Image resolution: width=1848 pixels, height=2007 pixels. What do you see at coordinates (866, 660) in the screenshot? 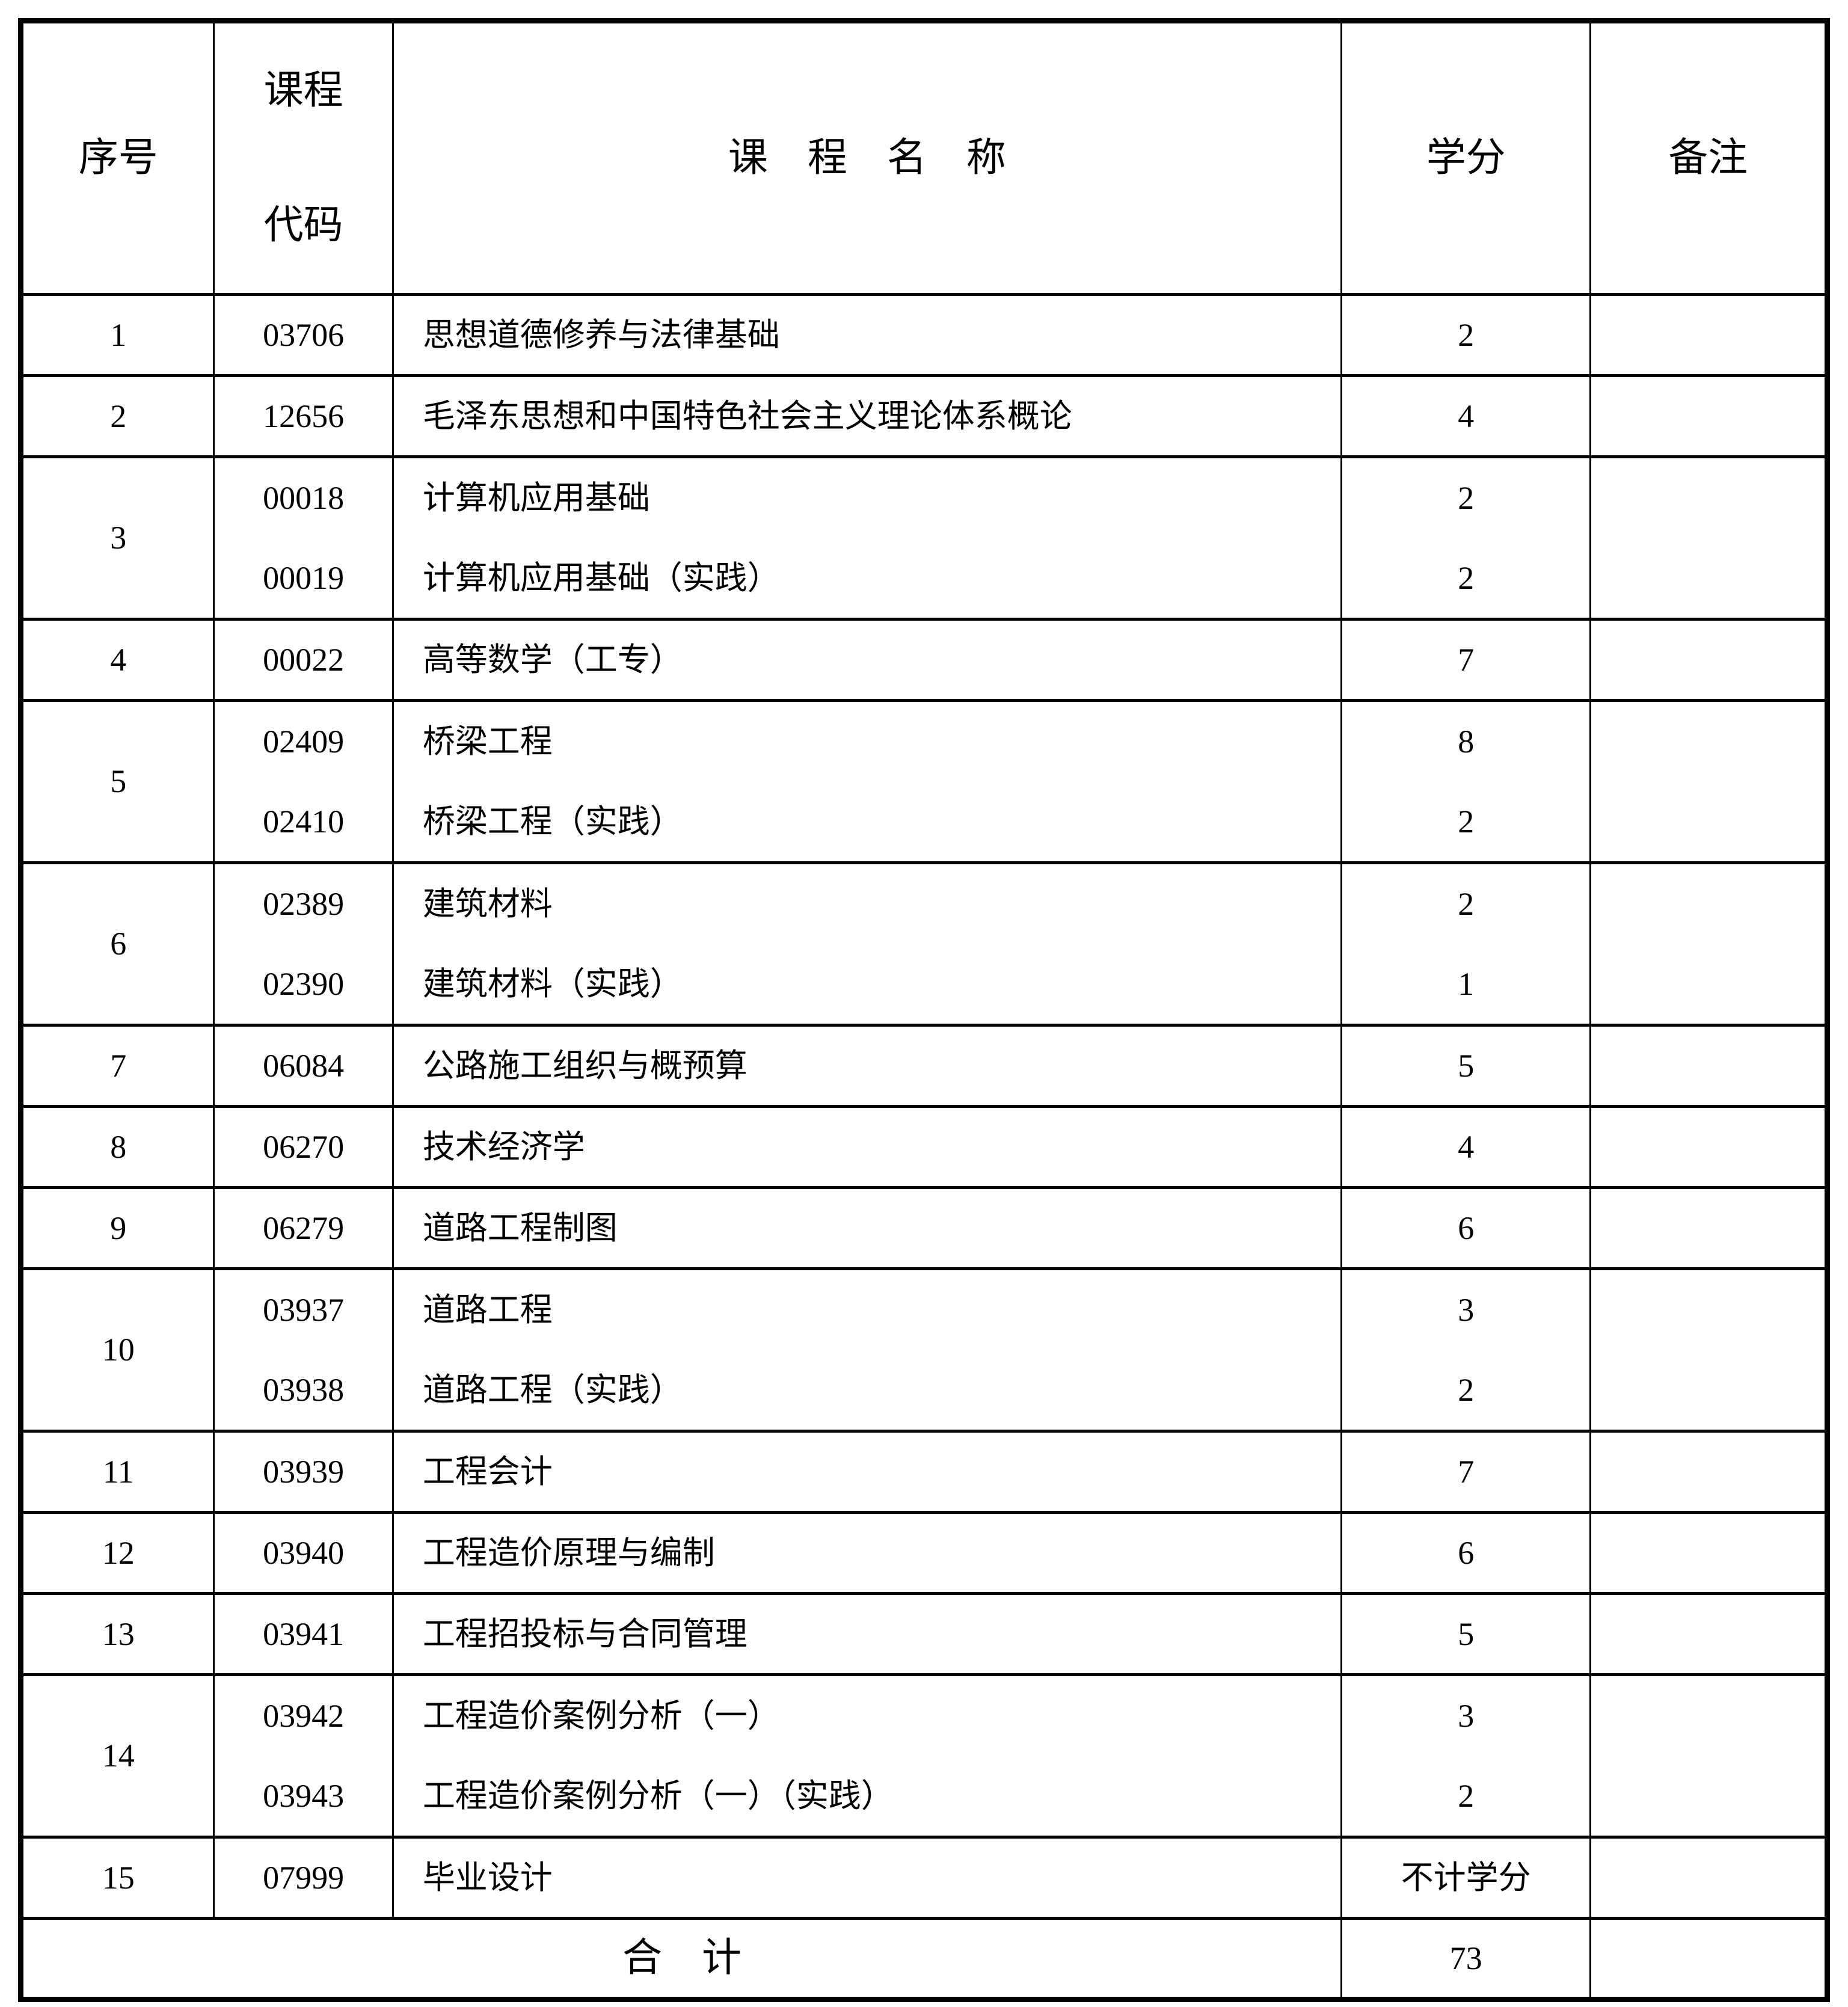
I see `name-cell: 高等数学（工专）` at bounding box center [866, 660].